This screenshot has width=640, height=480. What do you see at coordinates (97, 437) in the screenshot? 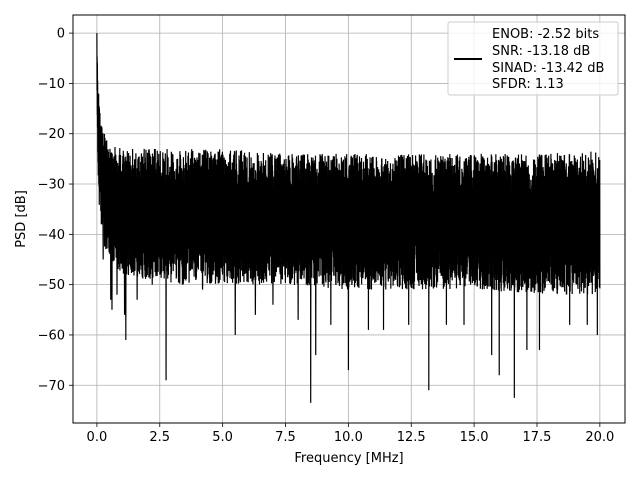
I see `x-tick-label: 0.0` at bounding box center [97, 437].